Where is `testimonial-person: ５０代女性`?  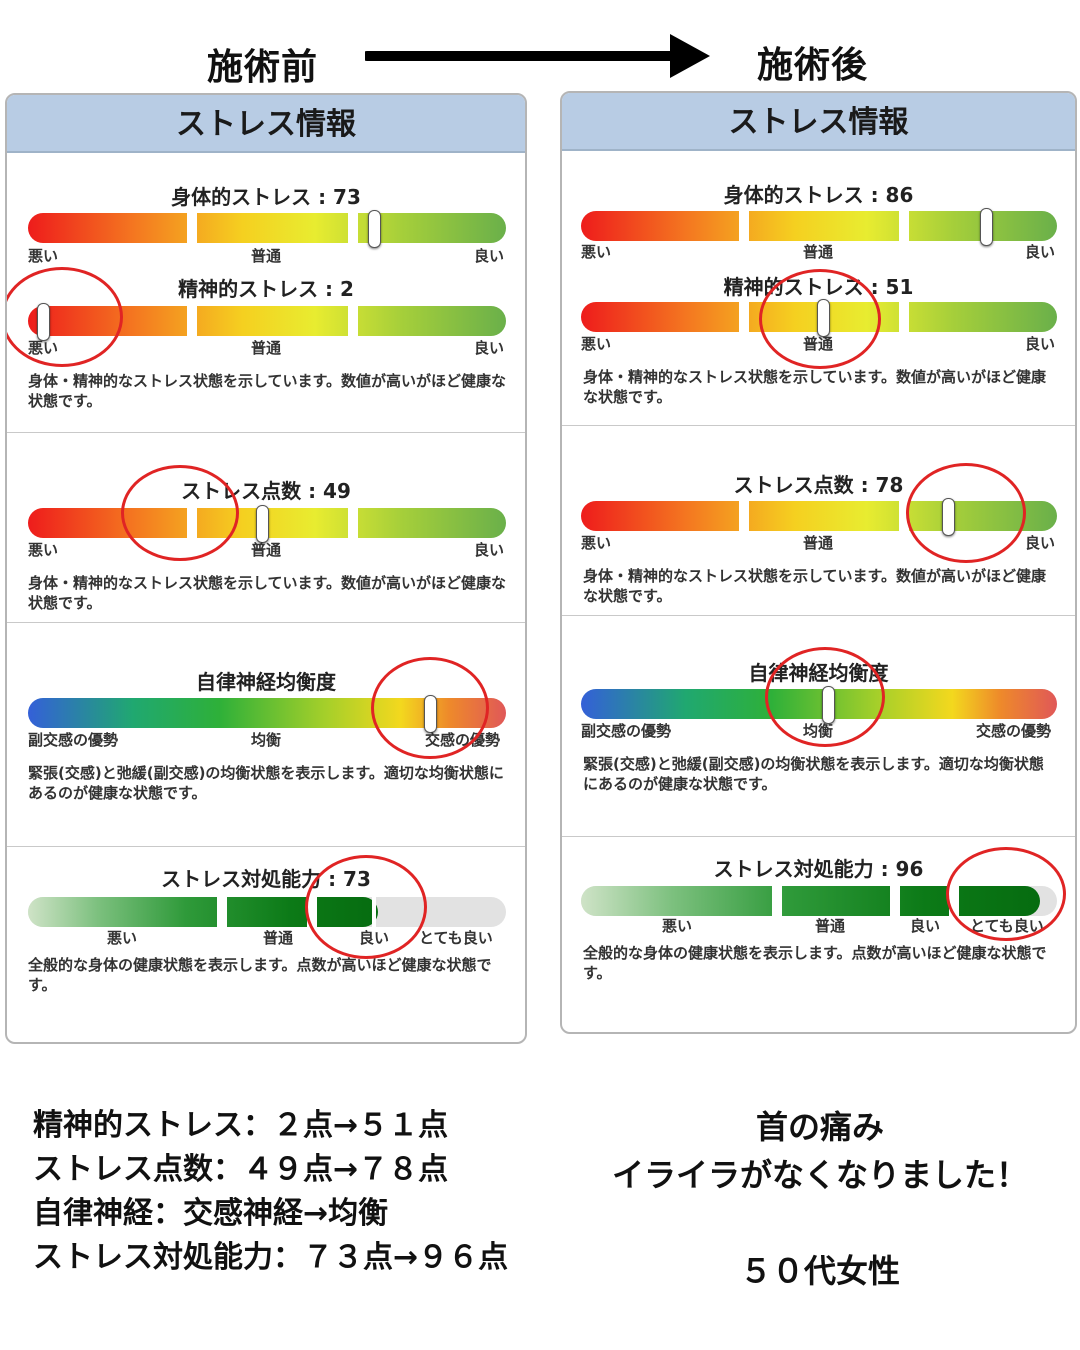
testimonial-person: ５０代女性 is located at coordinates (819, 1271).